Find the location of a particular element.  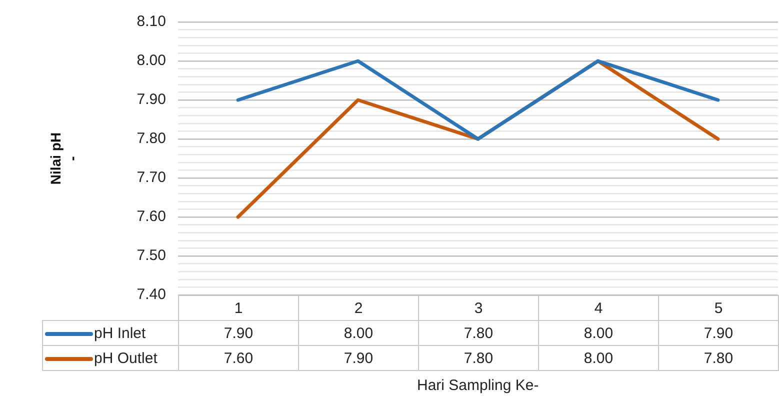

y-tick-label: 7.80 is located at coordinates (151, 139).